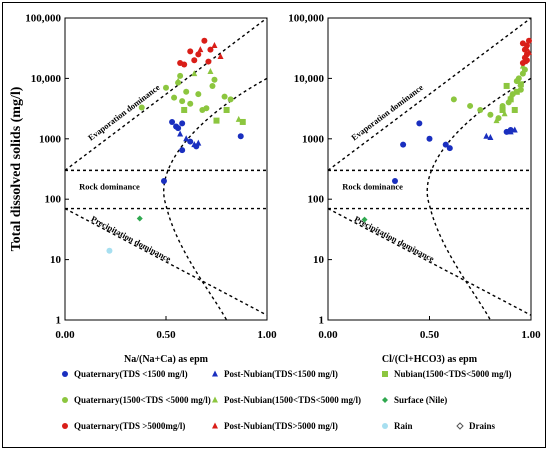 The height and width of the screenshot is (452, 550). Describe the element at coordinates (319, 260) in the screenshot. I see `y-tick-label: 10` at that location.